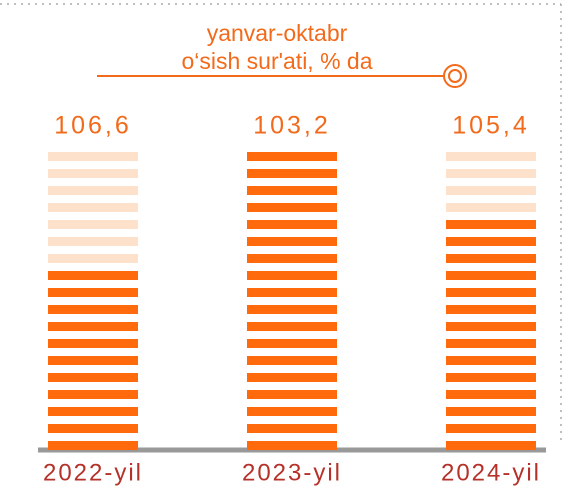  What do you see at coordinates (276, 61) in the screenshot?
I see `chart-subtitle: o‘sish sur'ati, % da` at bounding box center [276, 61].